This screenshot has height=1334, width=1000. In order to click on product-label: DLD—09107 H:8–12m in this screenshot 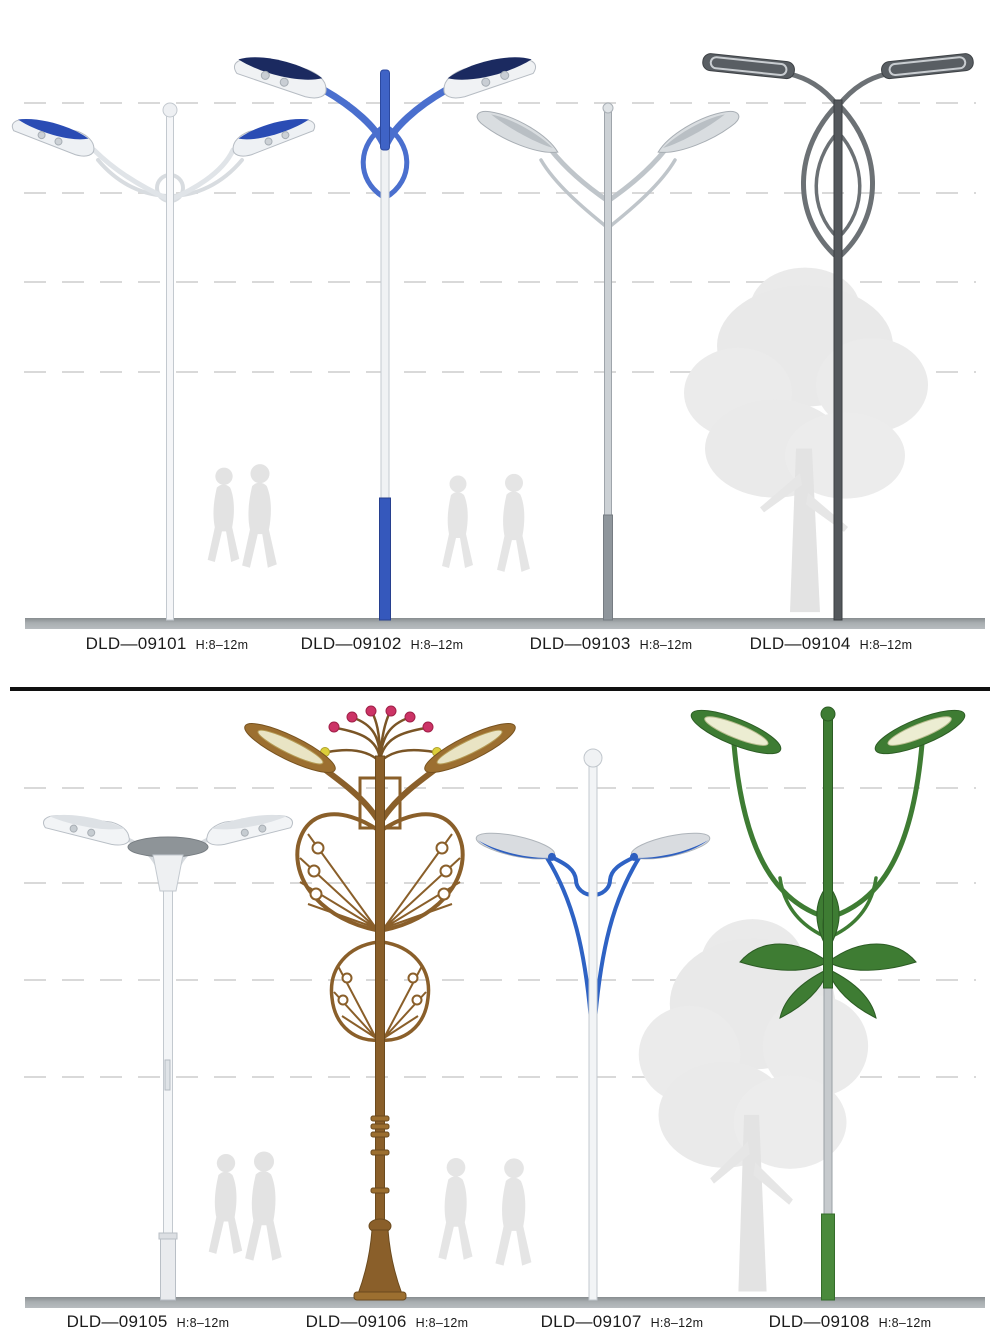, I will do `click(622, 1322)`.